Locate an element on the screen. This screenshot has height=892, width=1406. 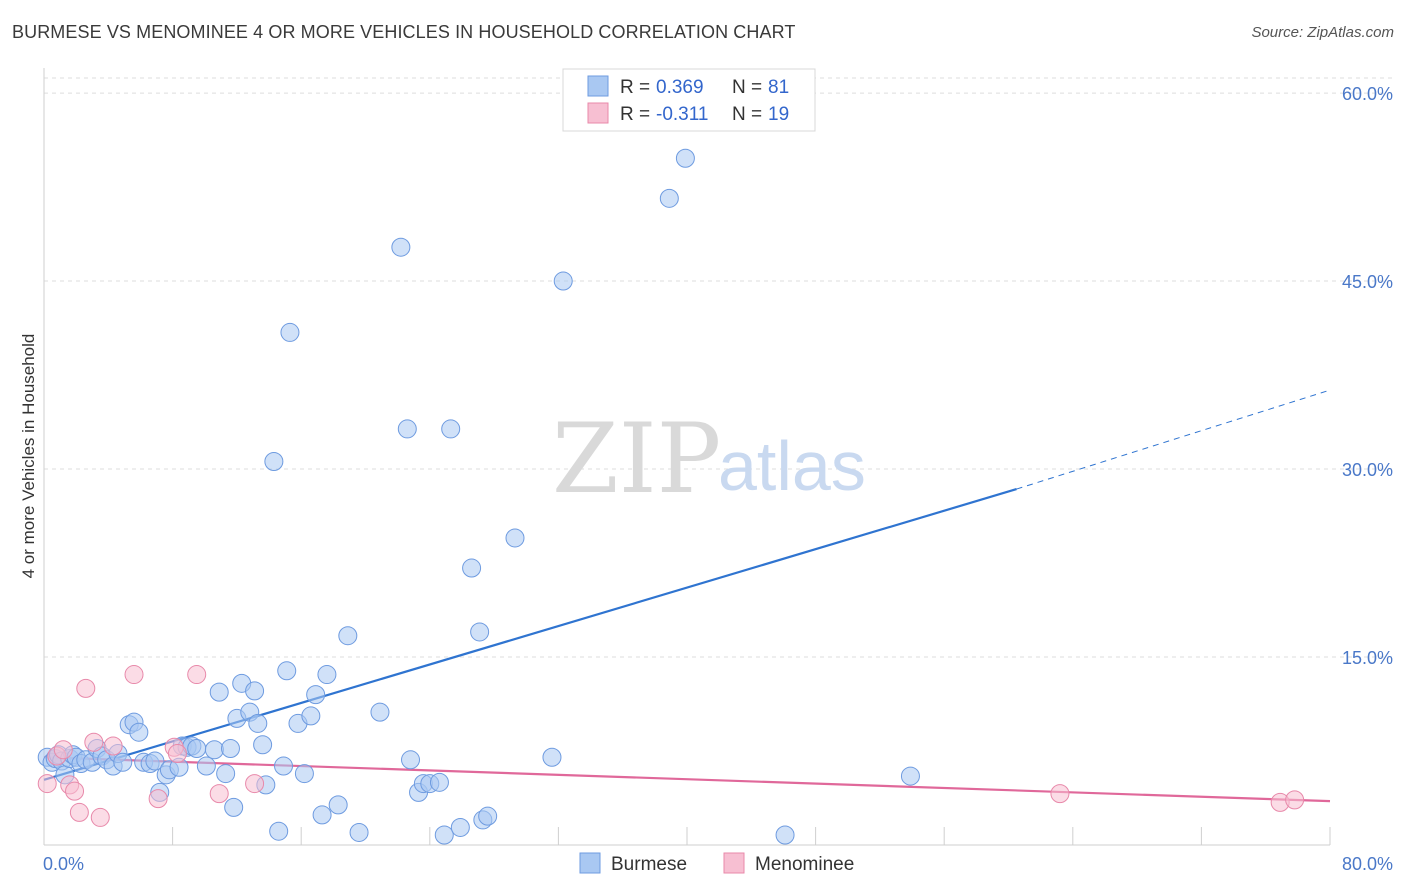
bottom-legend: Burmese Menominee is located at coordinates (716, 863).